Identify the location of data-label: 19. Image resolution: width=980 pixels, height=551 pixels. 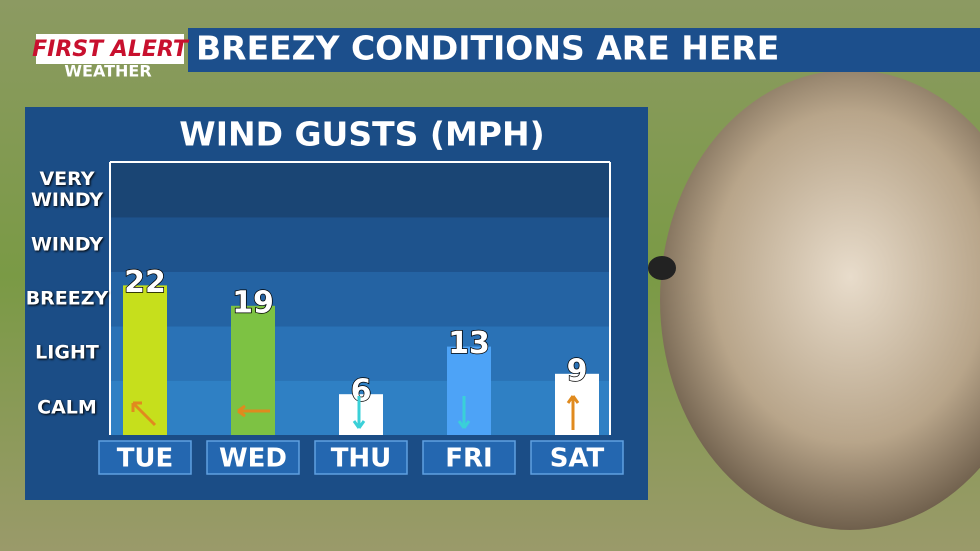
(253, 302).